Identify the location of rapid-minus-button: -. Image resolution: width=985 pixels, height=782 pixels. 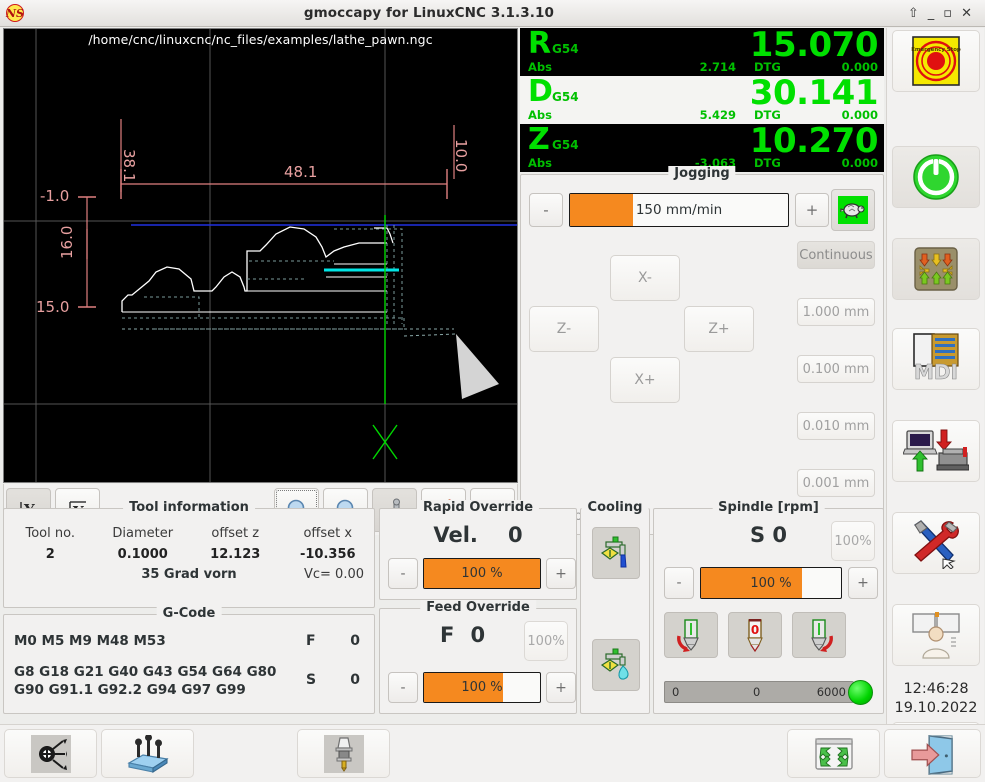
(403, 573).